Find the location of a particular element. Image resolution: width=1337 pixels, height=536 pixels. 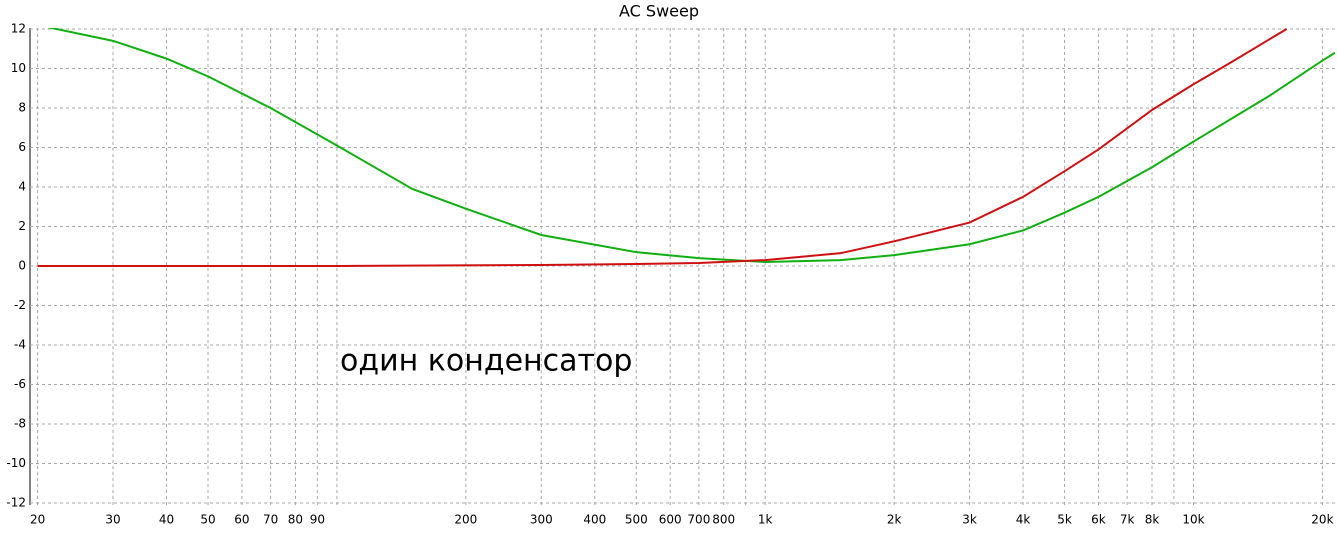

y-tick-label: -10 is located at coordinates (16, 463).